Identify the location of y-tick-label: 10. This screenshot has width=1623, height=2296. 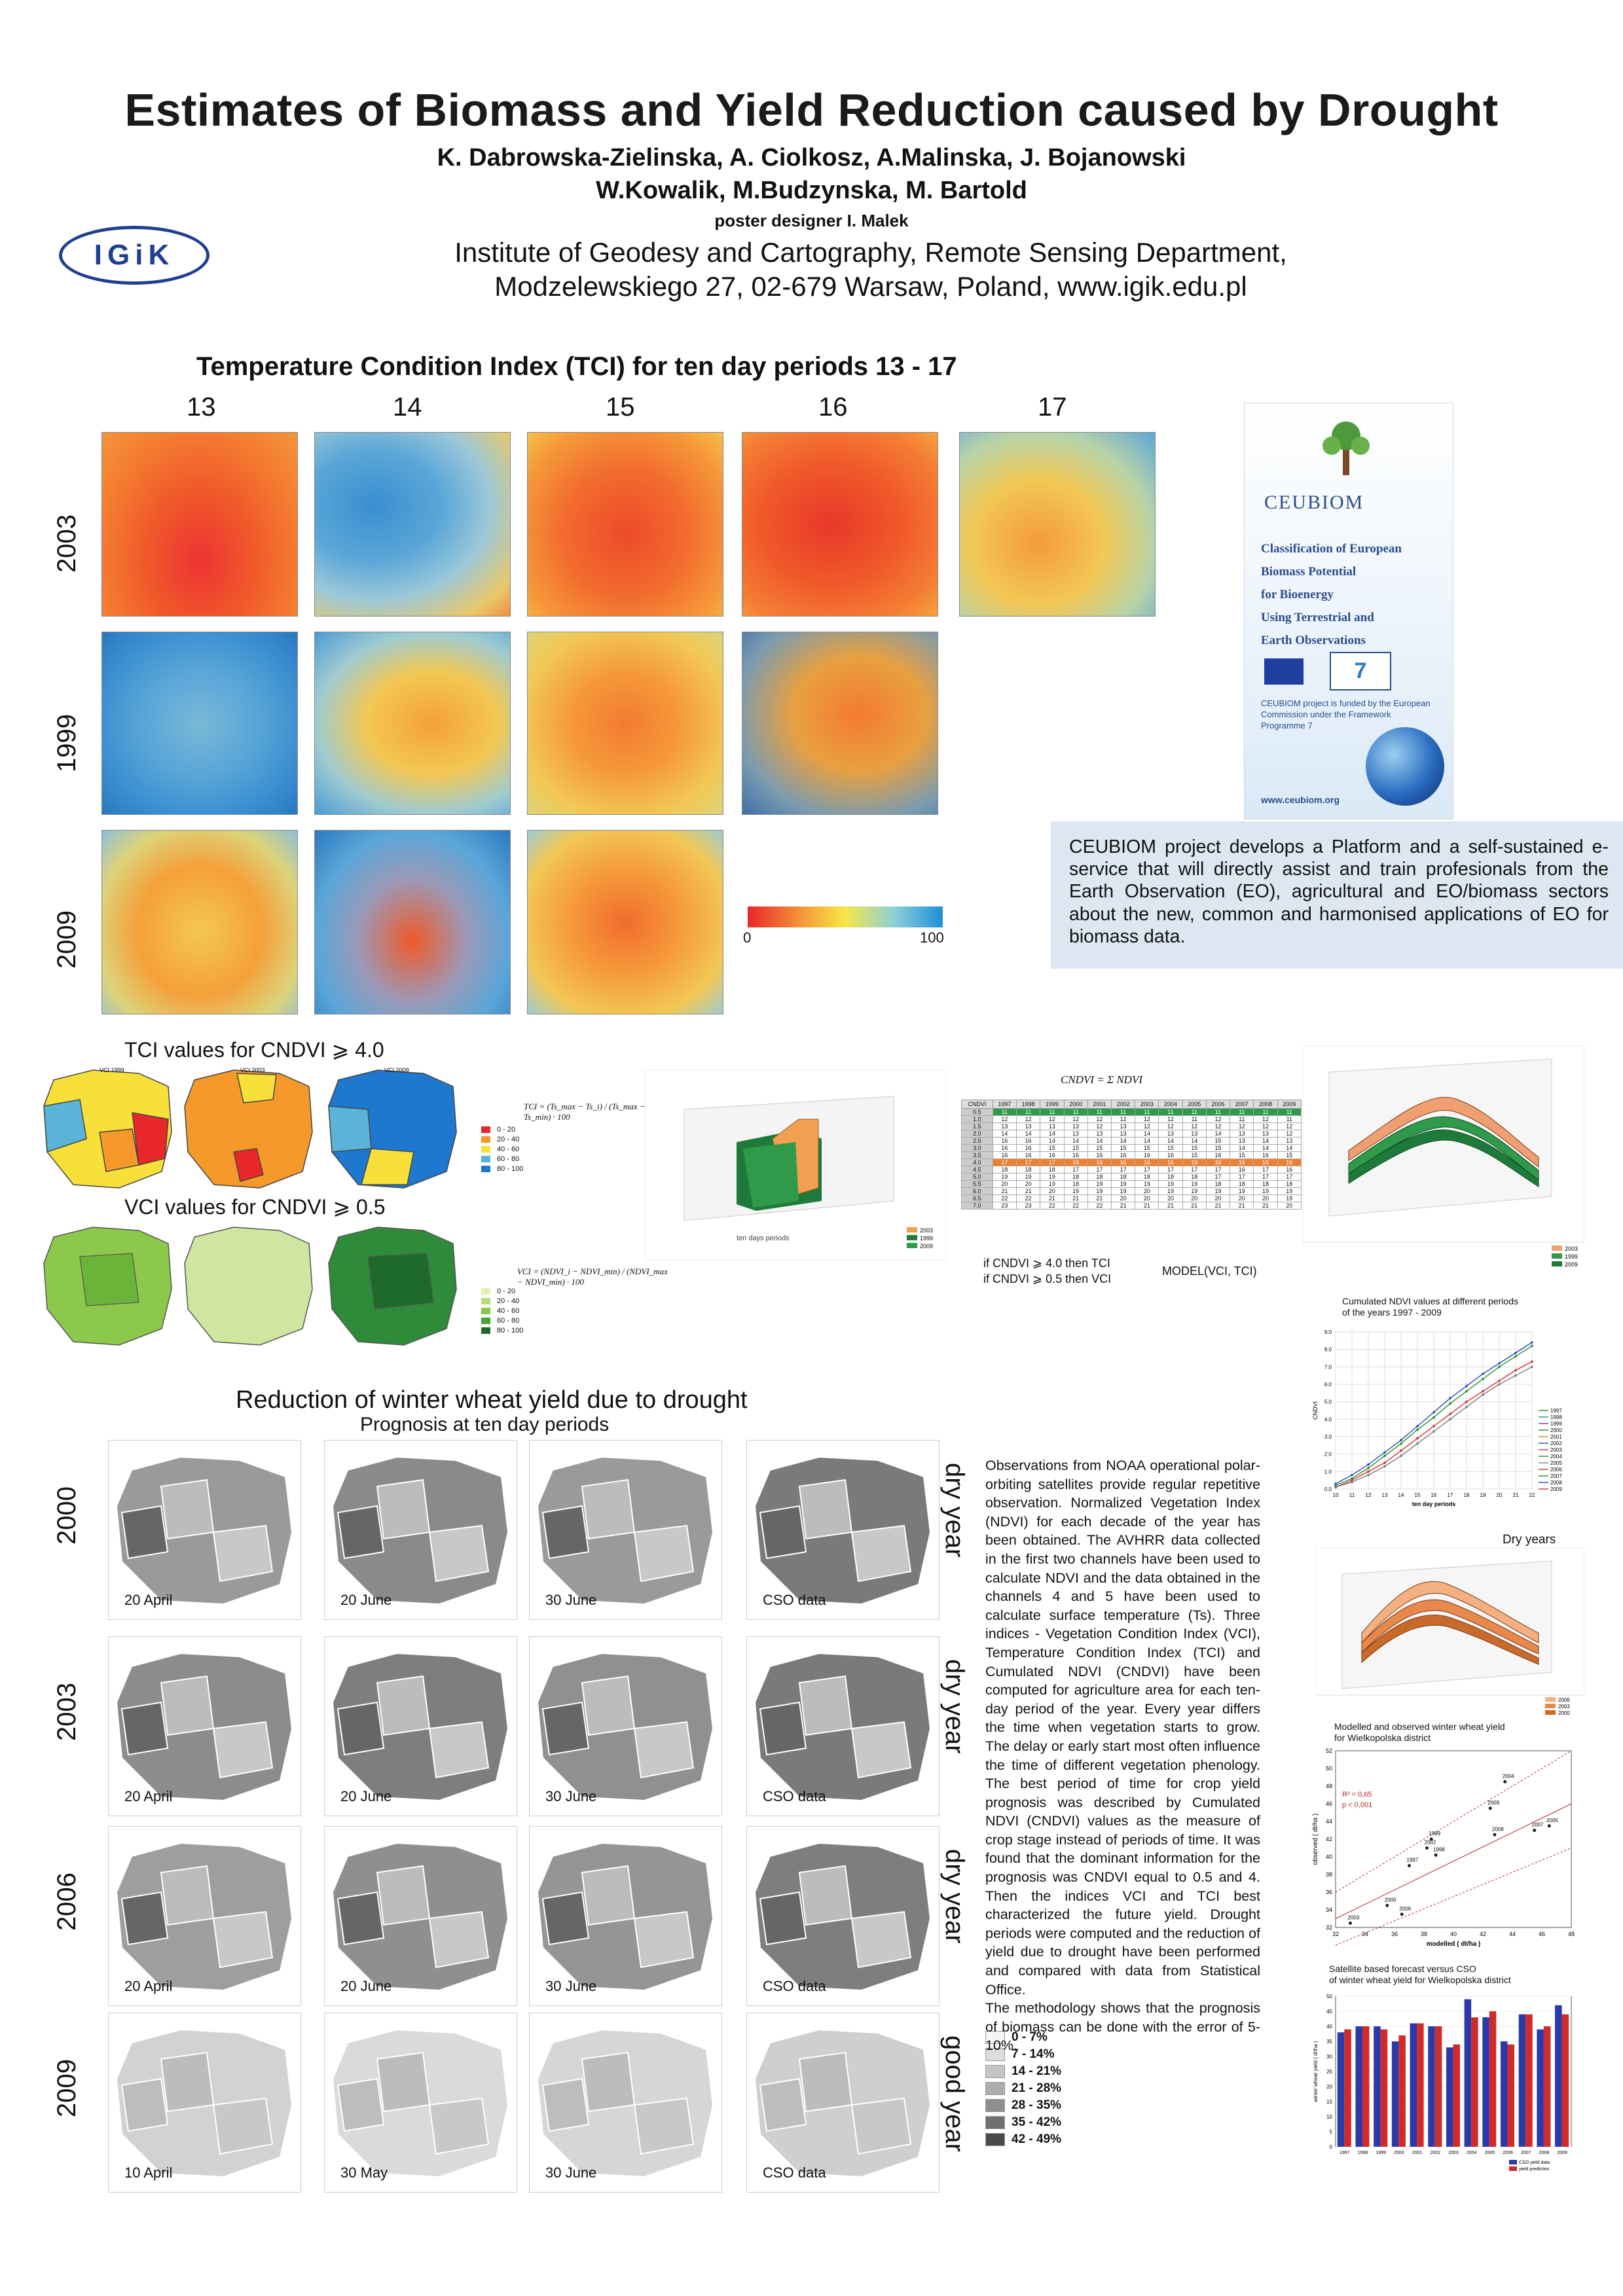
(1329, 2117).